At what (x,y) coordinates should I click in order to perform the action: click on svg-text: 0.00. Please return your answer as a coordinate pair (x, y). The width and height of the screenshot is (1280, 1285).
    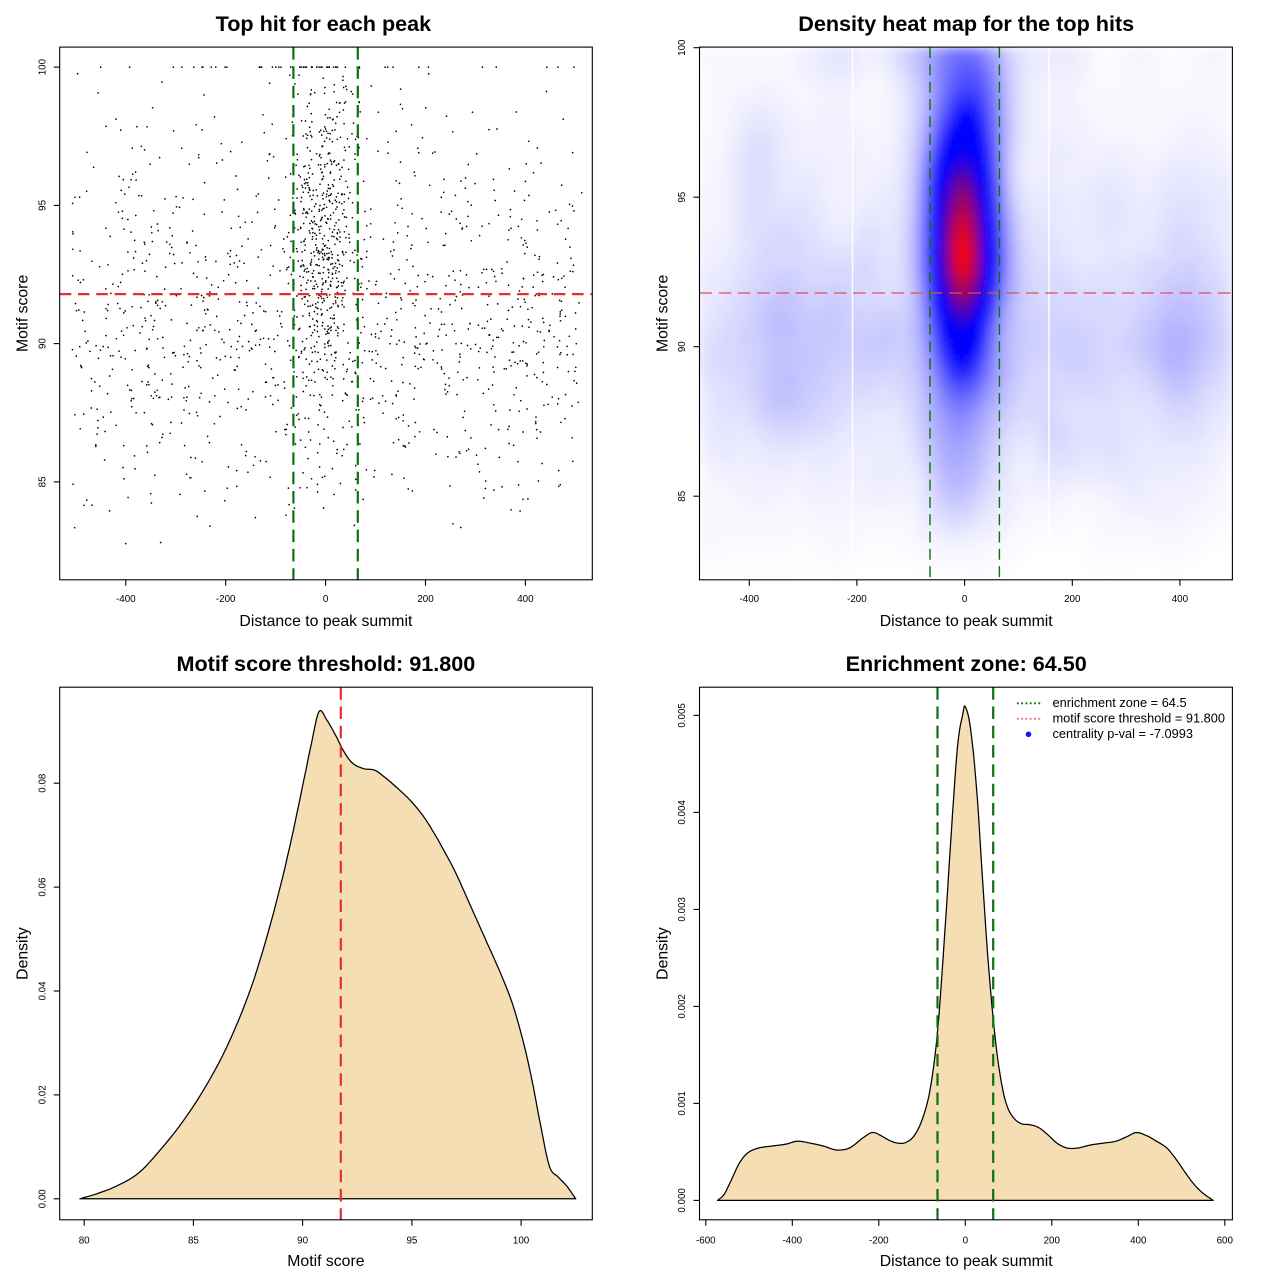
    Looking at the image, I should click on (42, 1199).